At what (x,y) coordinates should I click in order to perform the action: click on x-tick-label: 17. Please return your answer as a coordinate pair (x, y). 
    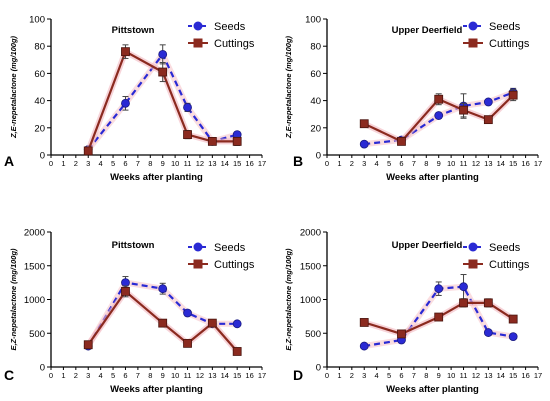
    Looking at the image, I should click on (262, 375).